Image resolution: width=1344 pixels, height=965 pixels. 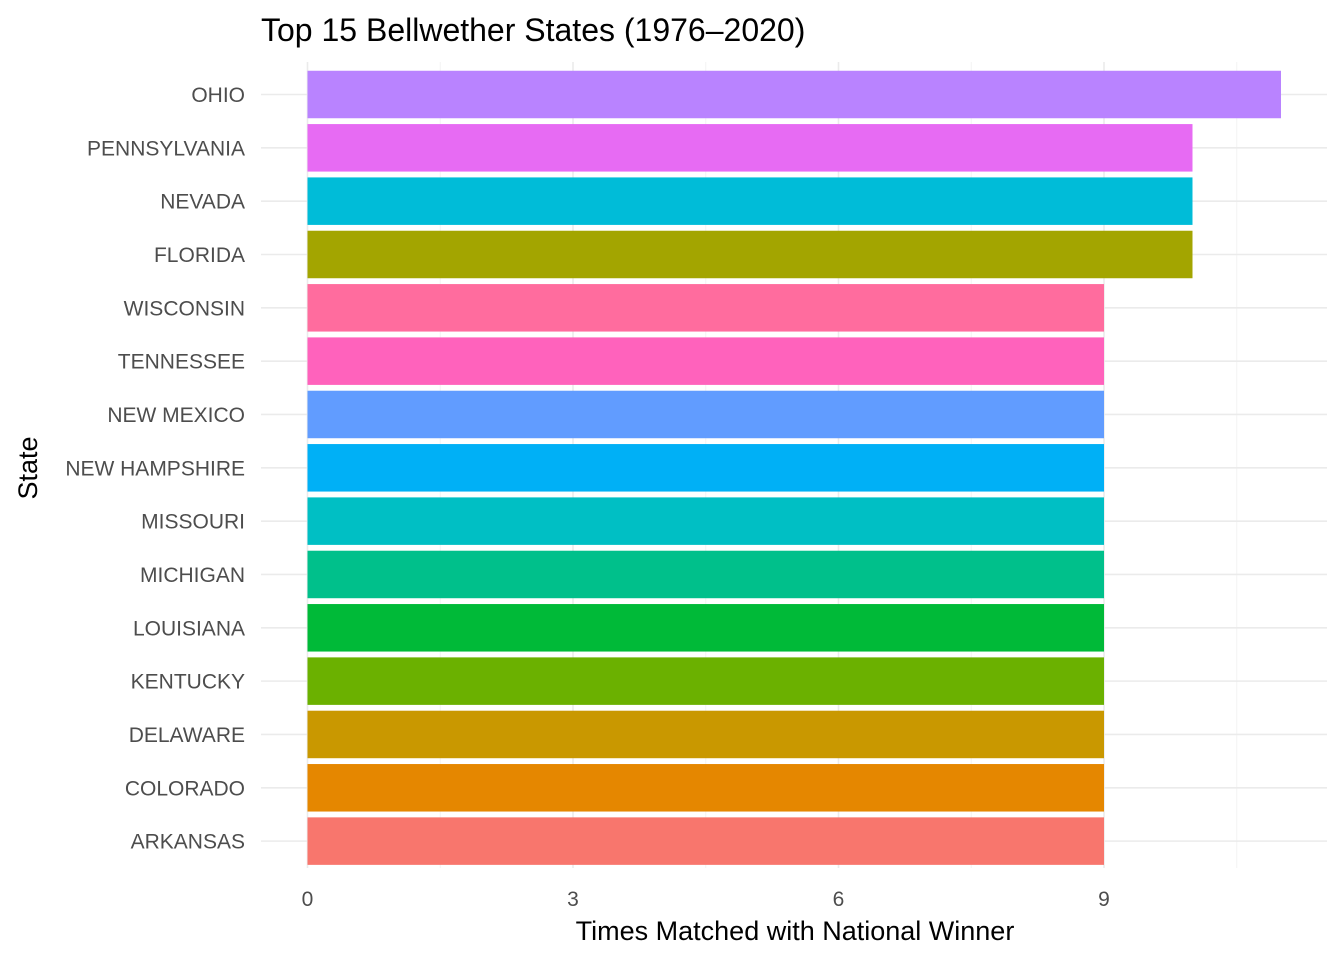 I want to click on y-tick-label: MISSOURI, so click(x=193, y=522).